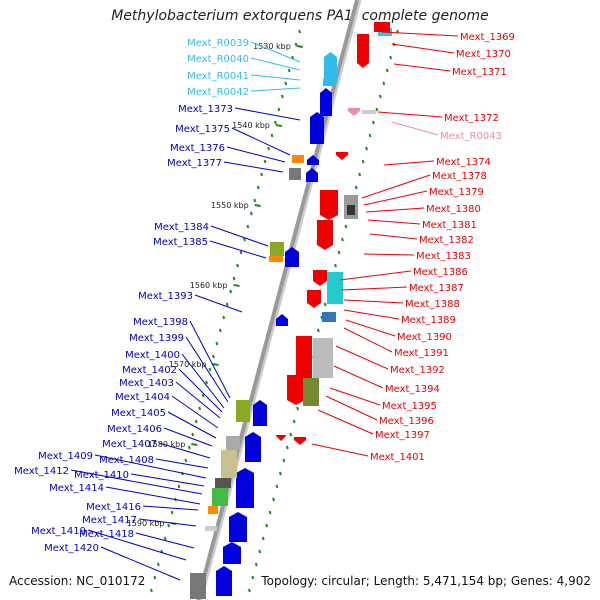  What do you see at coordinates (109, 520) in the screenshot?
I see `left-gene-label: Mext_1417` at bounding box center [109, 520].